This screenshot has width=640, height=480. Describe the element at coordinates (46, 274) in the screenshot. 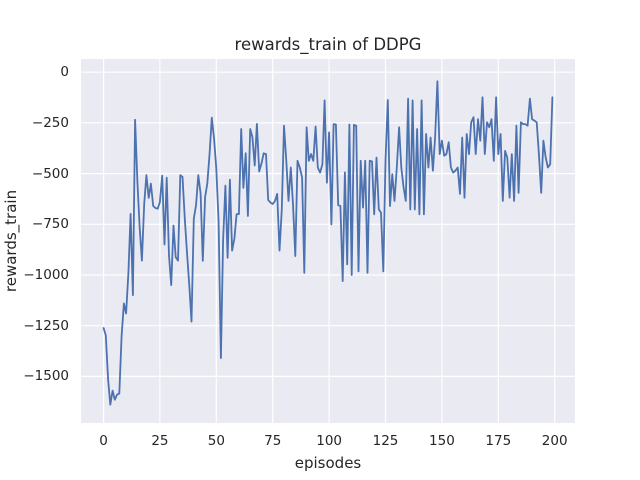

I see `y-tick-label: −1000` at that location.